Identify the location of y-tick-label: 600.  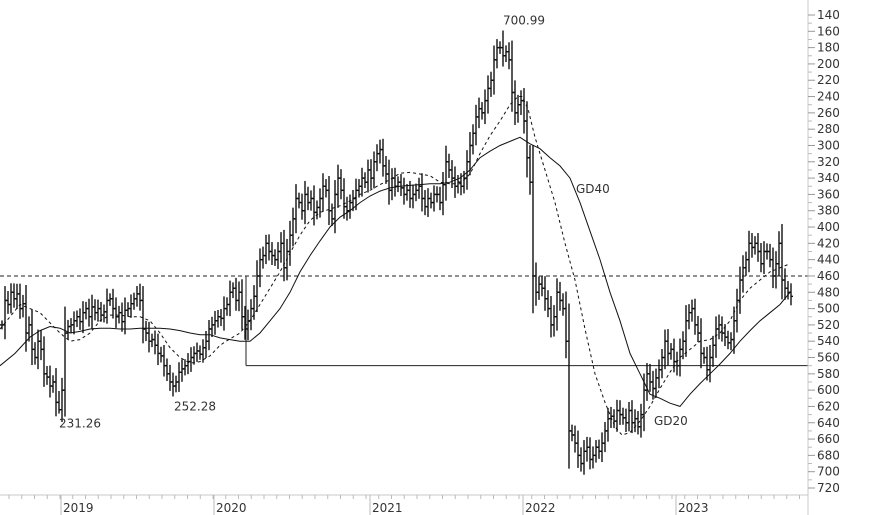
(828, 390).